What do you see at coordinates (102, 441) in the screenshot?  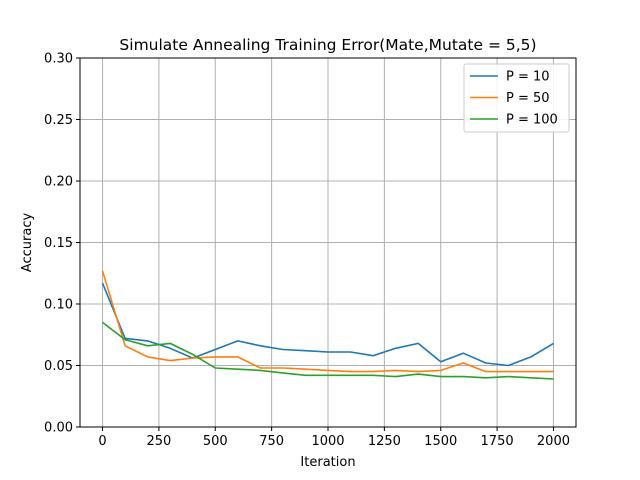 I see `x-tick-label: 0` at bounding box center [102, 441].